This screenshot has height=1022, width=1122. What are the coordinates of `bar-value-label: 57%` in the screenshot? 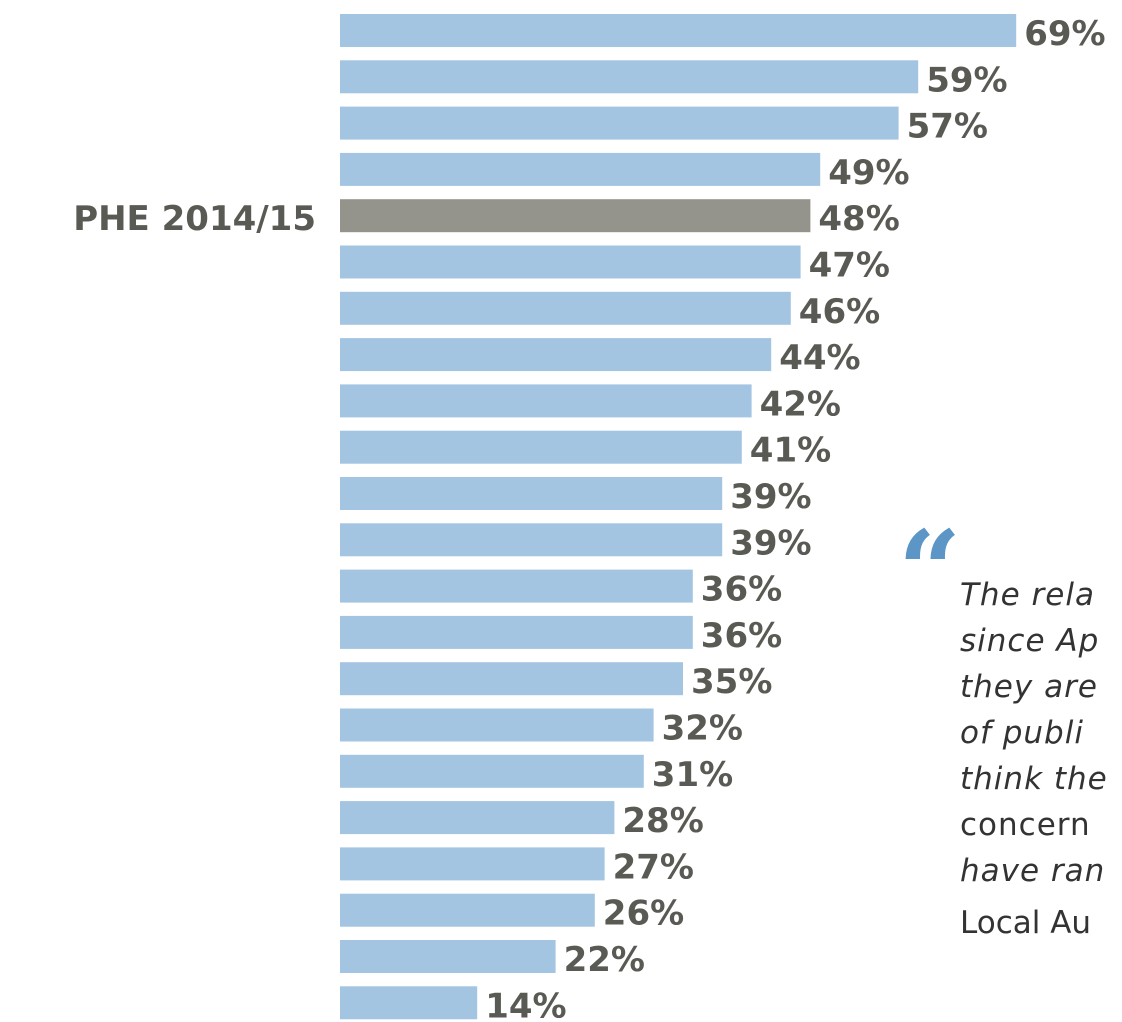 It's located at (947, 127).